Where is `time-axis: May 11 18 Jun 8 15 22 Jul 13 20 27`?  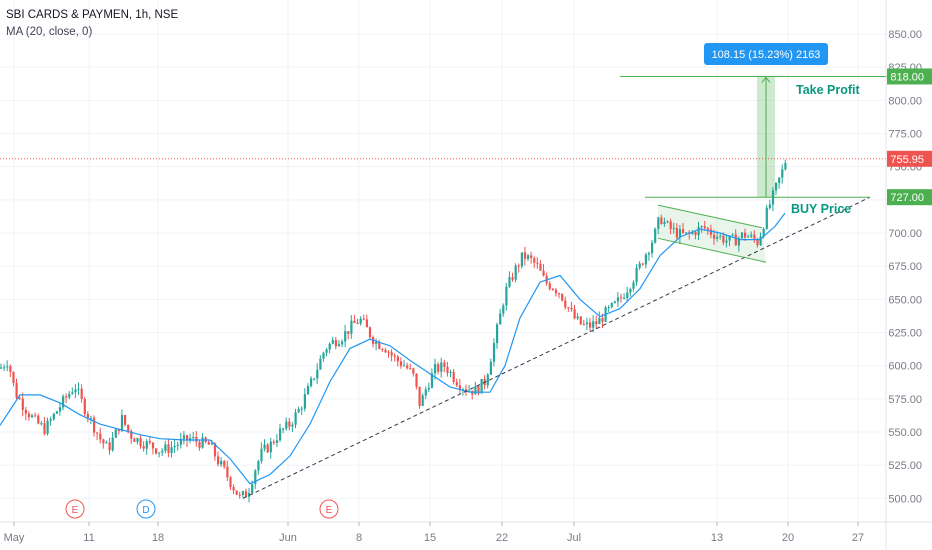
time-axis: May 11 18 Jun 8 15 22 Jul 13 20 27 is located at coordinates (466, 532).